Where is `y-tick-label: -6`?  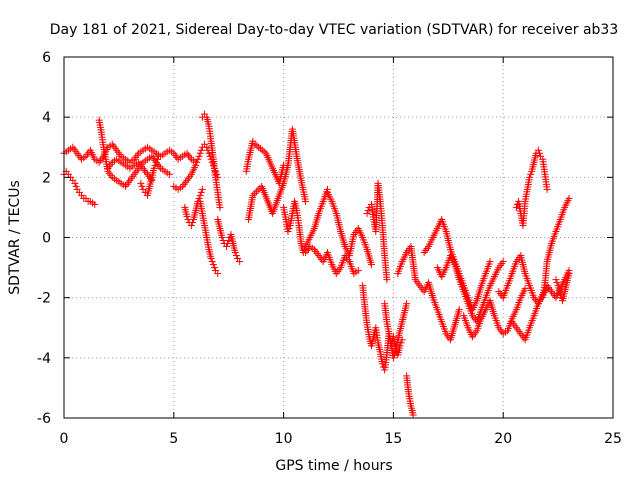 y-tick-label: -6 is located at coordinates (44, 419).